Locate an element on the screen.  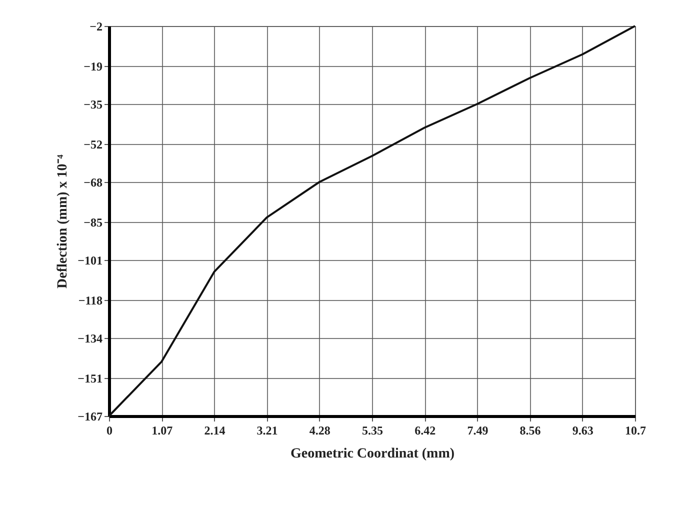
y-tick-label: −134 is located at coordinates (90, 339).